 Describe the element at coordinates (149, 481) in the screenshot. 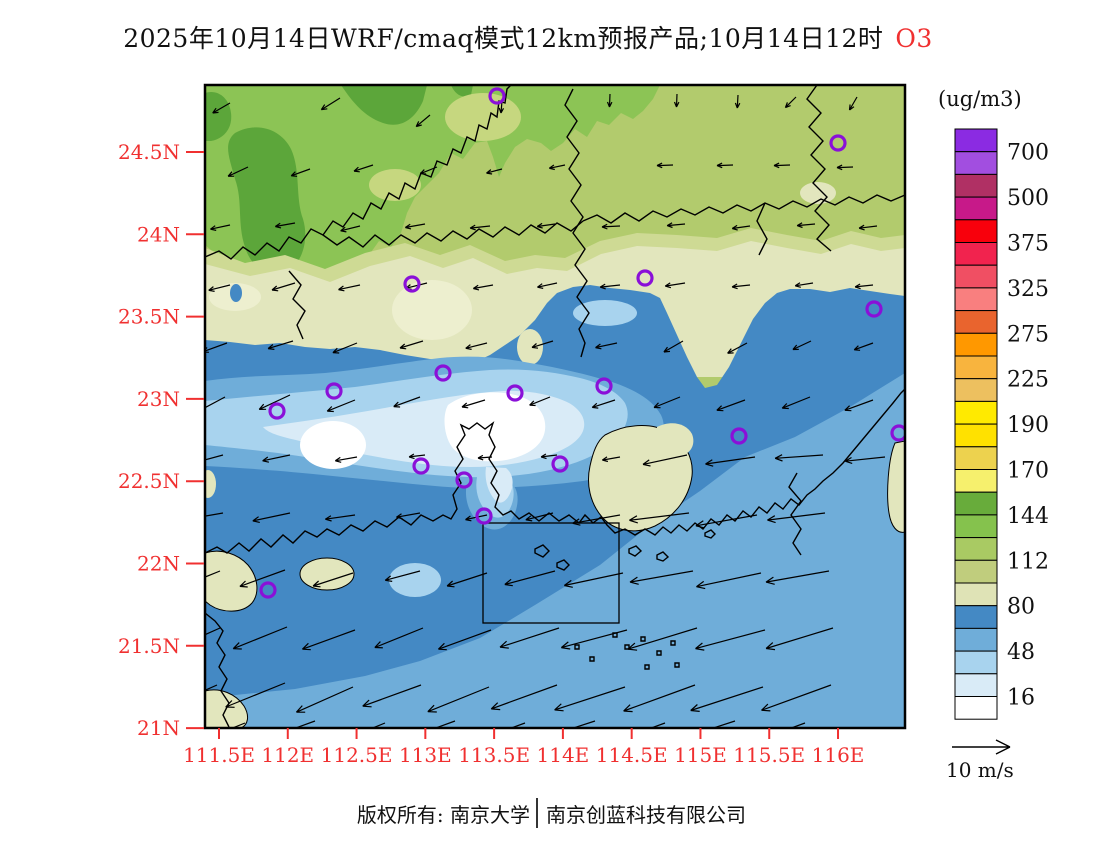

I see `lat-tick-label: 22.5N` at that location.